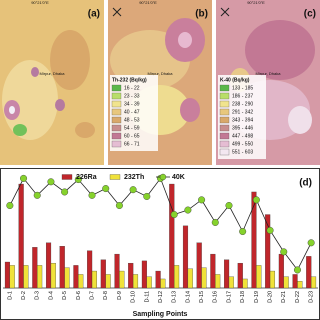  Describe the element at coordinates (242, 136) in the screenshot. I see `legend-label: 447 - 498` at that location.